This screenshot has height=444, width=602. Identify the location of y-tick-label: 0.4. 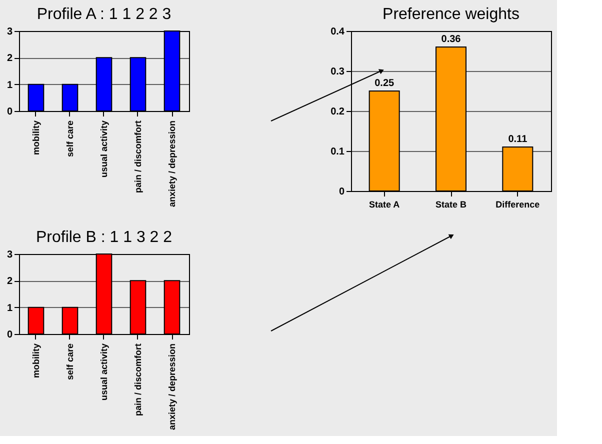
(337, 32).